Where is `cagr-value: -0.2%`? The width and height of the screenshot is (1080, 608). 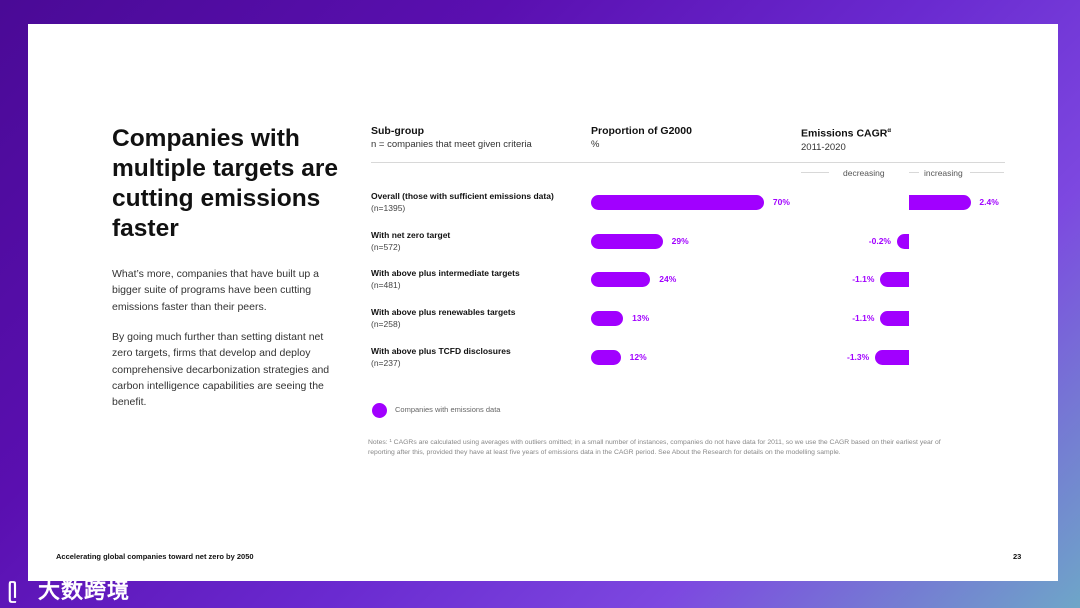 cagr-value: -0.2% is located at coordinates (879, 241).